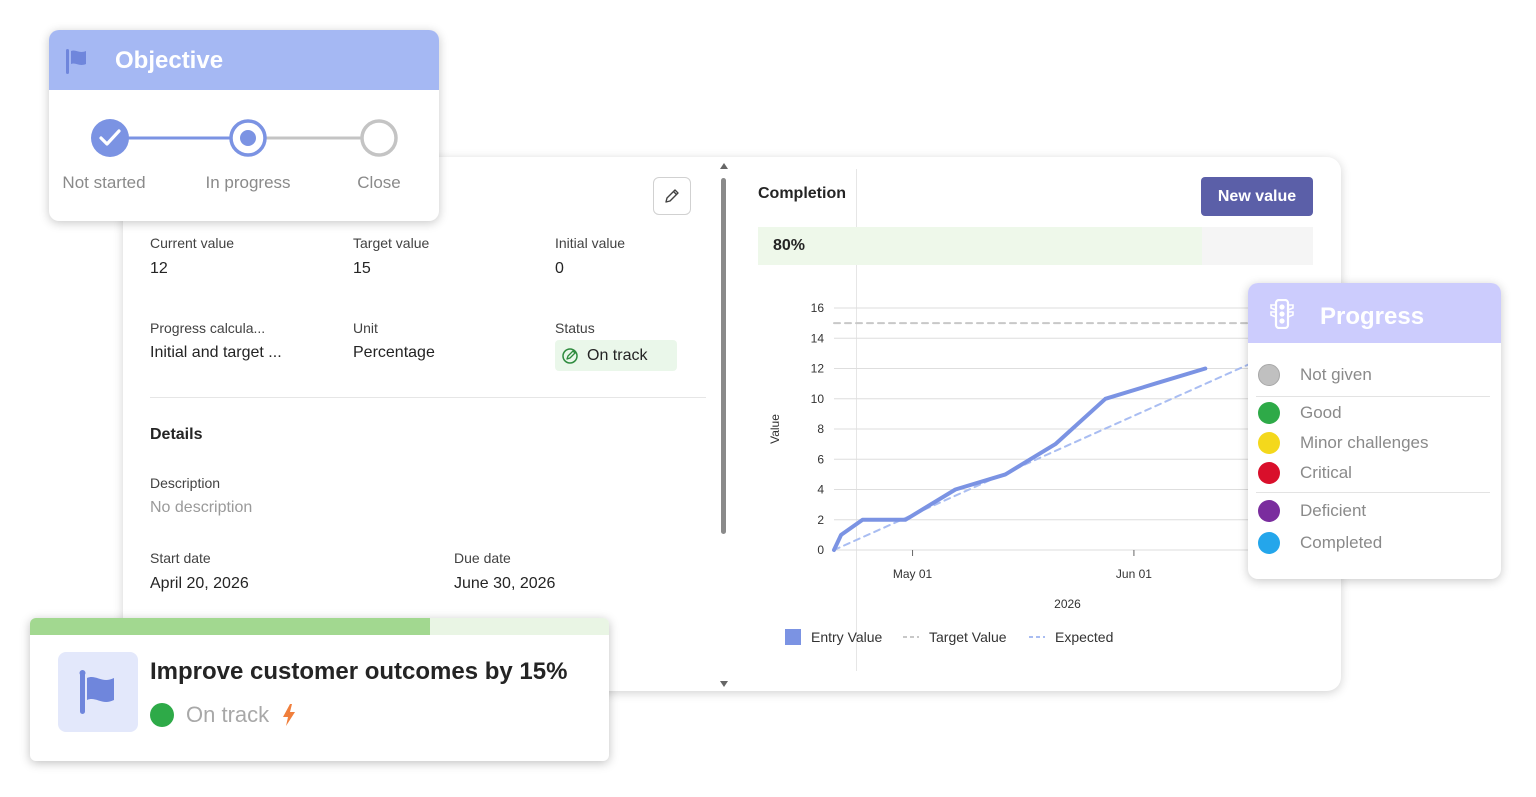 The height and width of the screenshot is (797, 1536). Describe the element at coordinates (201, 507) in the screenshot. I see `description-value: No description` at that location.